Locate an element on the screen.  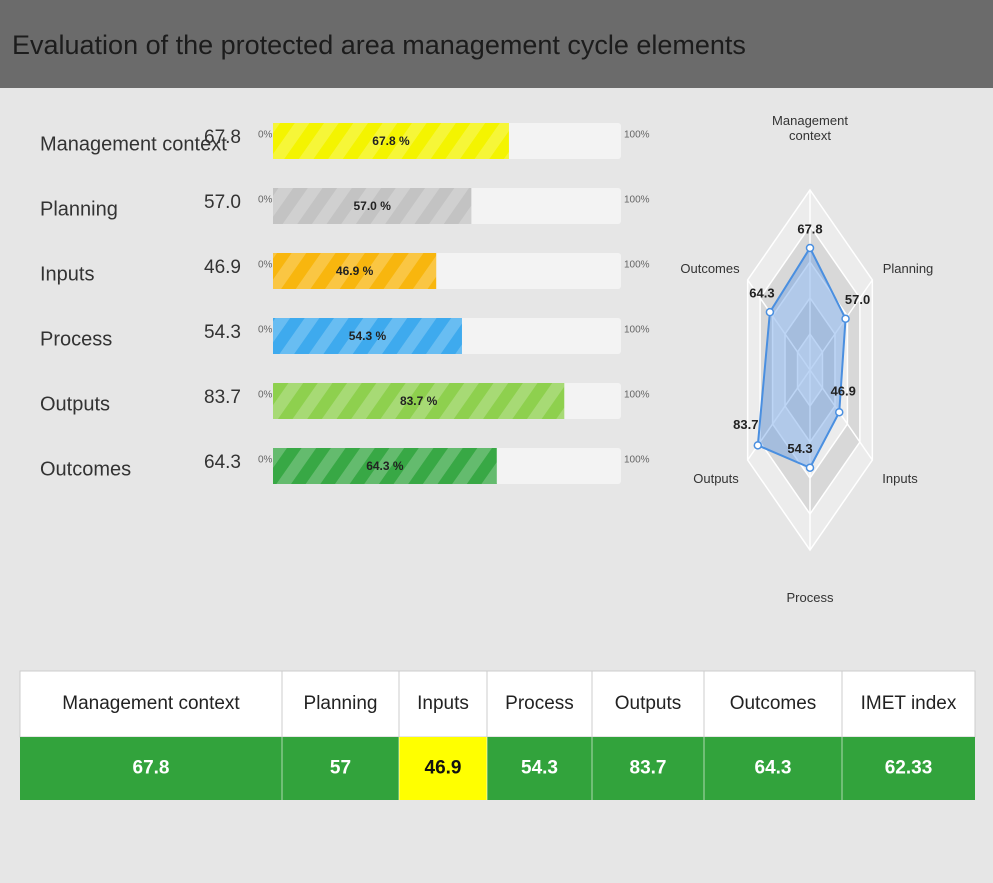
bar-label: 67.8 % is located at coordinates (391, 141).